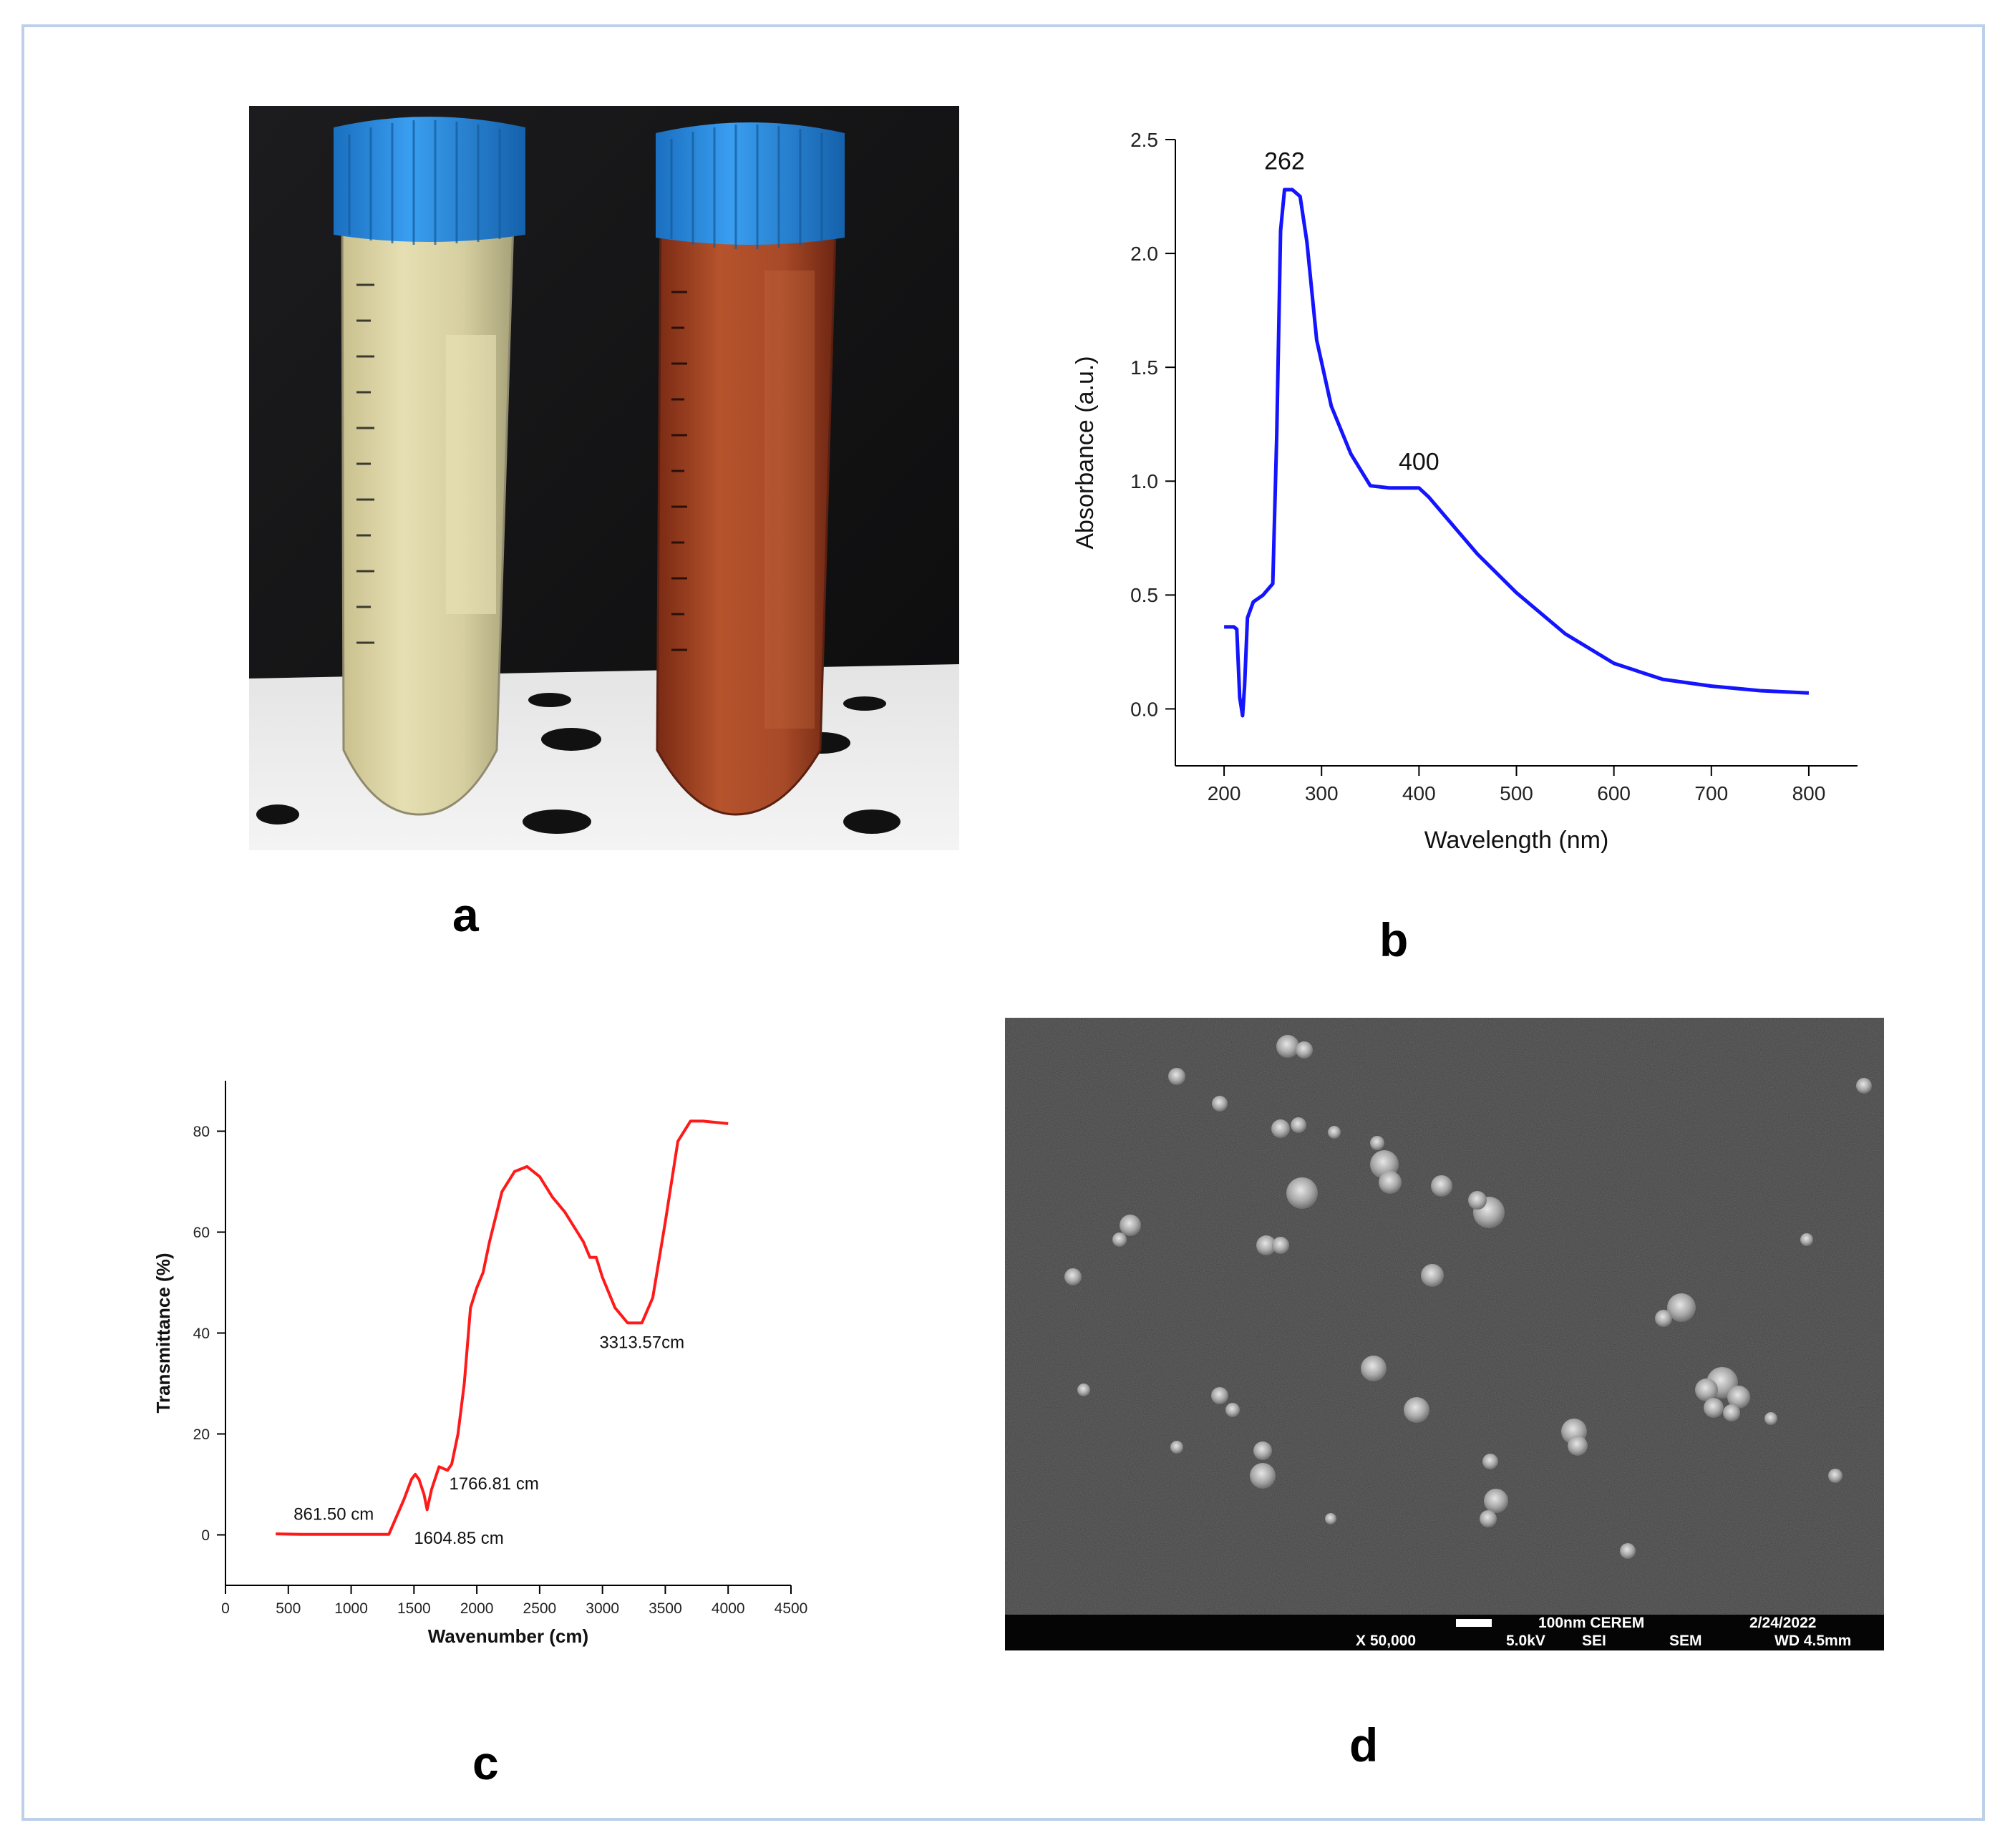  I want to click on y-axis-label: Absorbance (a.u.), so click(1085, 452).